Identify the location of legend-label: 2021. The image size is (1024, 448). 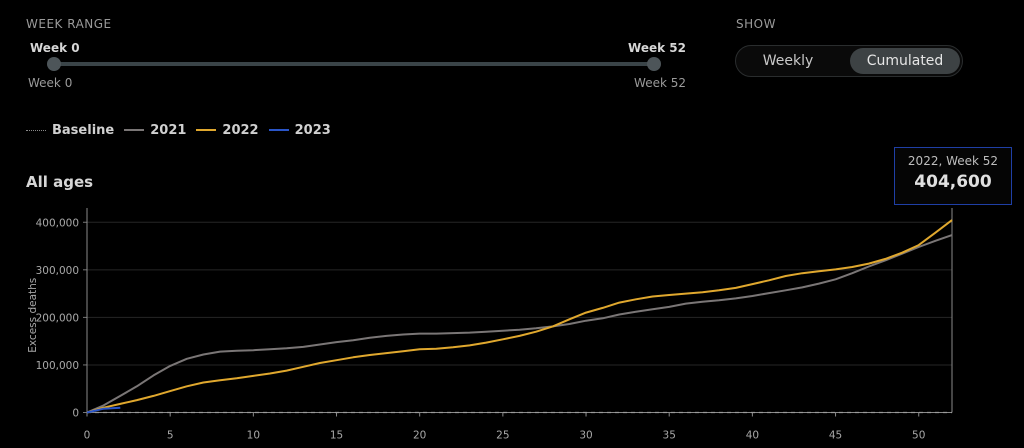
(168, 130).